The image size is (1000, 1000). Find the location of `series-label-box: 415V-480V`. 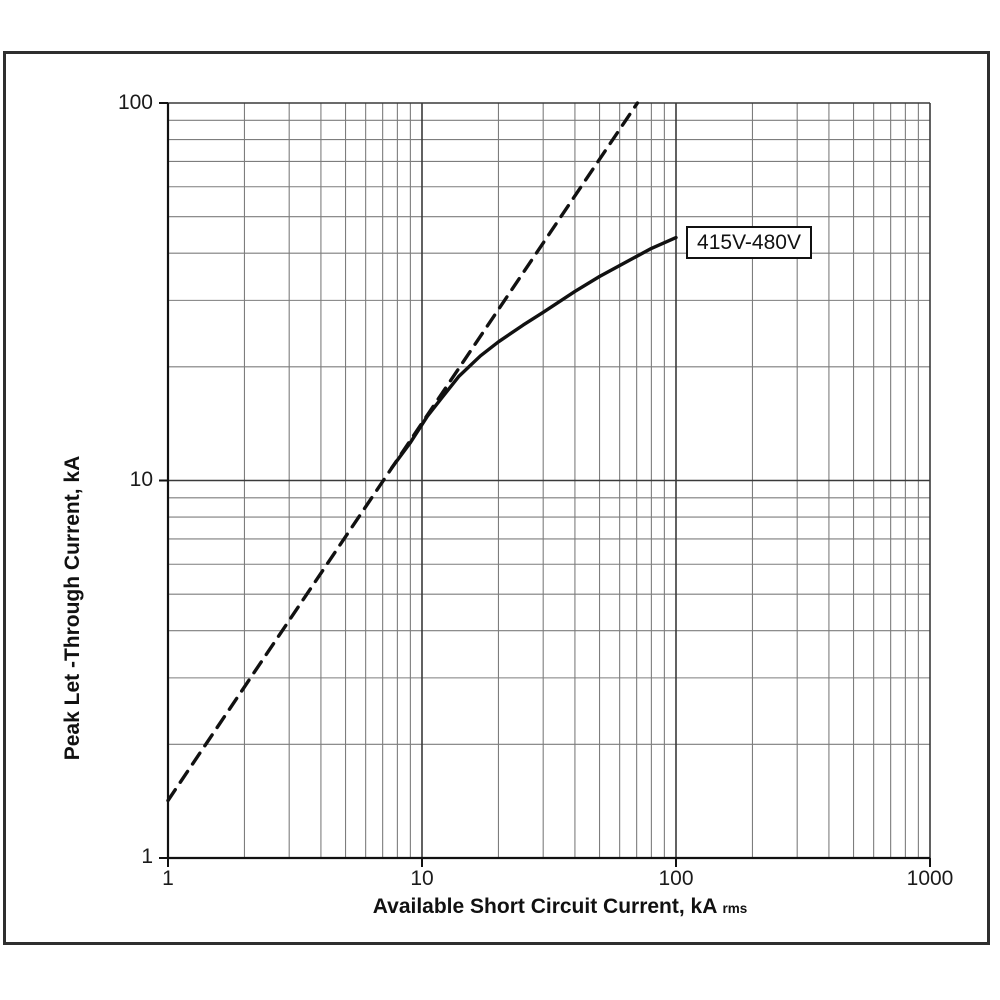

series-label-box: 415V-480V is located at coordinates (749, 242).